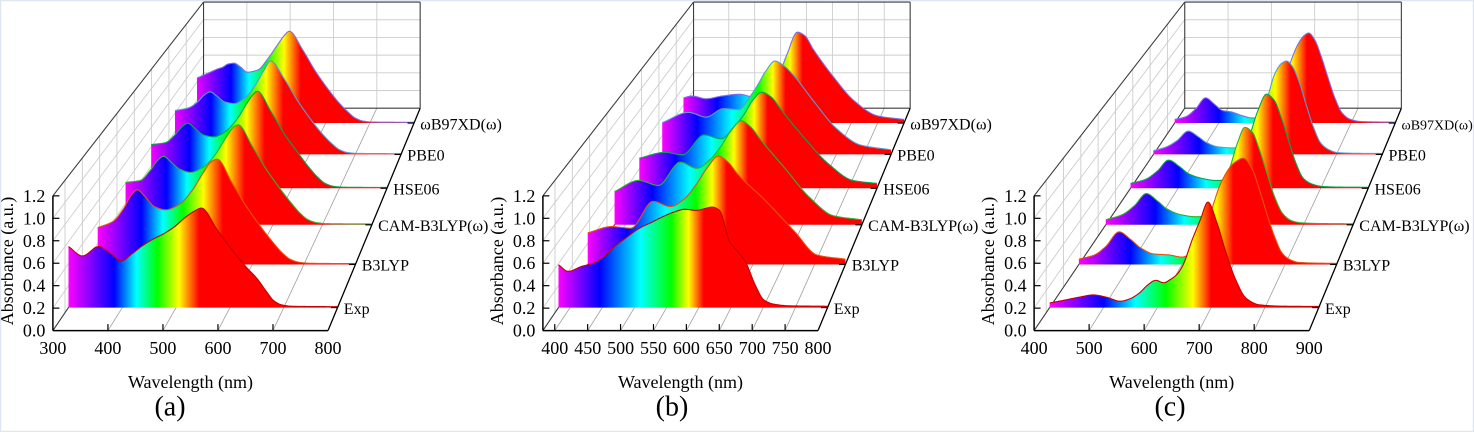  Describe the element at coordinates (1309, 348) in the screenshot. I see `svg-text: 900` at that location.